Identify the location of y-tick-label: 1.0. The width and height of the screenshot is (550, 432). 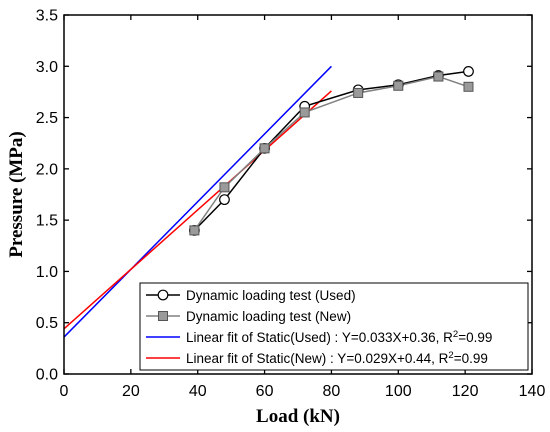
(47, 272).